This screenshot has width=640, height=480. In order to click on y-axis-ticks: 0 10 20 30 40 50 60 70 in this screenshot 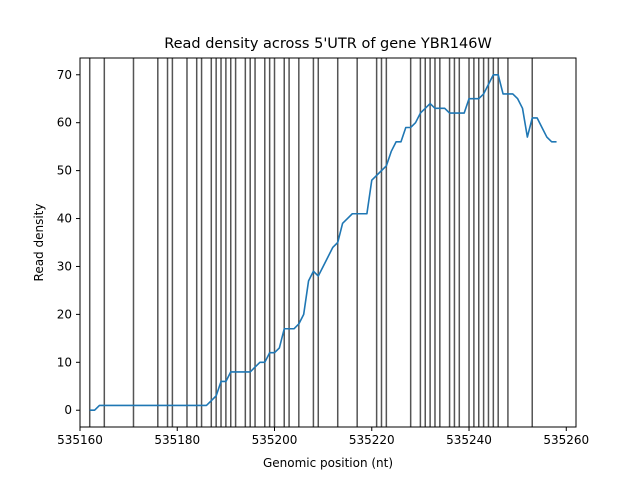, I will do `click(68, 242)`.